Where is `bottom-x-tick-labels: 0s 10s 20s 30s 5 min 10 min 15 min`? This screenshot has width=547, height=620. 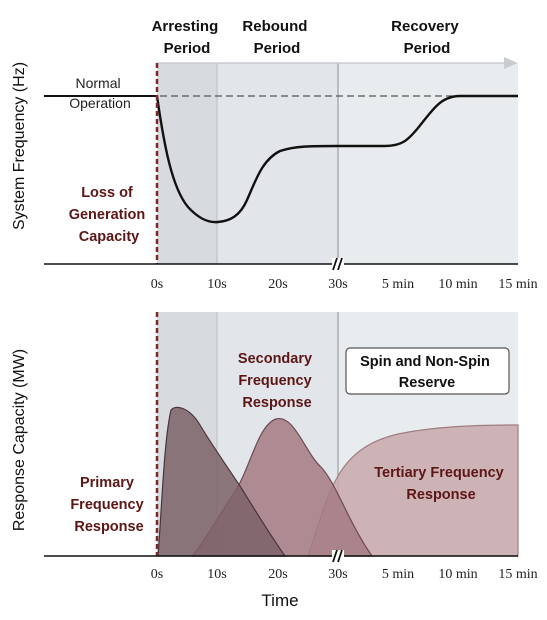 bottom-x-tick-labels: 0s 10s 20s 30s 5 min 10 min 15 min is located at coordinates (344, 574).